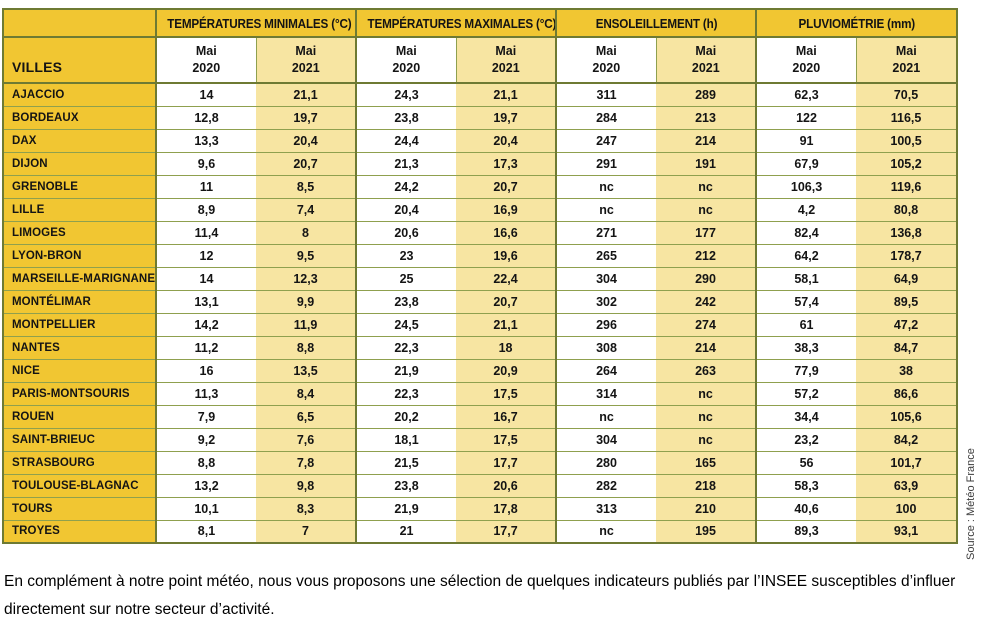  What do you see at coordinates (306, 508) in the screenshot?
I see `value-cell: 8,3` at bounding box center [306, 508].